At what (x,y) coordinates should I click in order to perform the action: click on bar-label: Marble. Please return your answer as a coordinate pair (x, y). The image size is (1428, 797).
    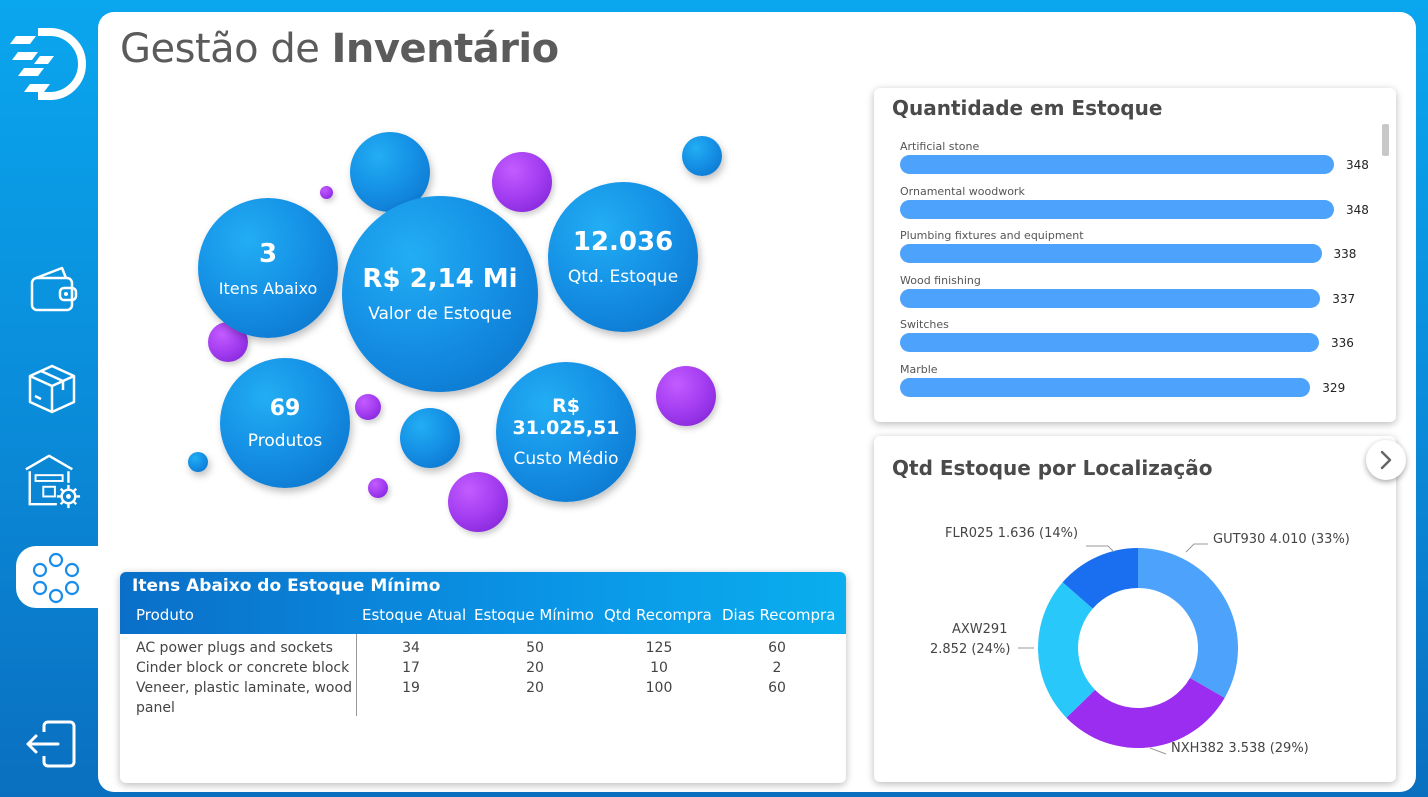
    Looking at the image, I should click on (919, 369).